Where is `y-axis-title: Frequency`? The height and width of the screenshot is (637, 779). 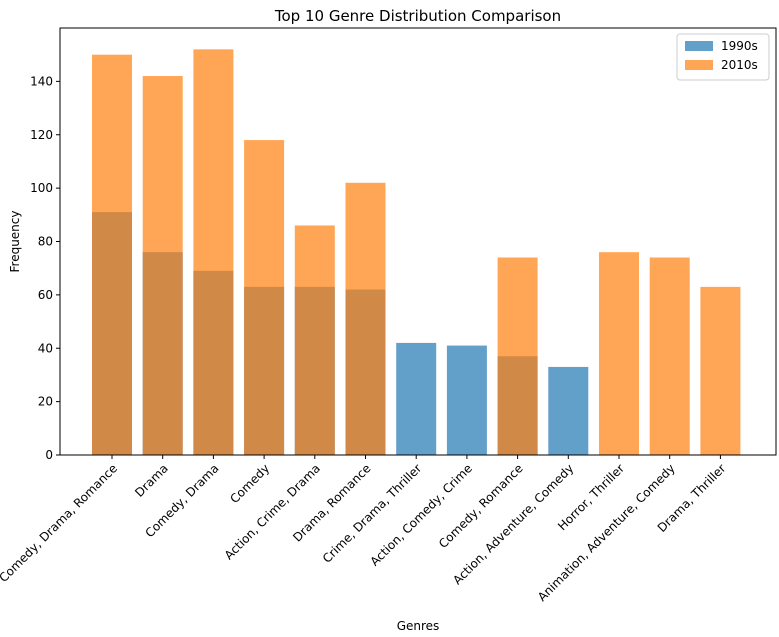 y-axis-title: Frequency is located at coordinates (15, 242).